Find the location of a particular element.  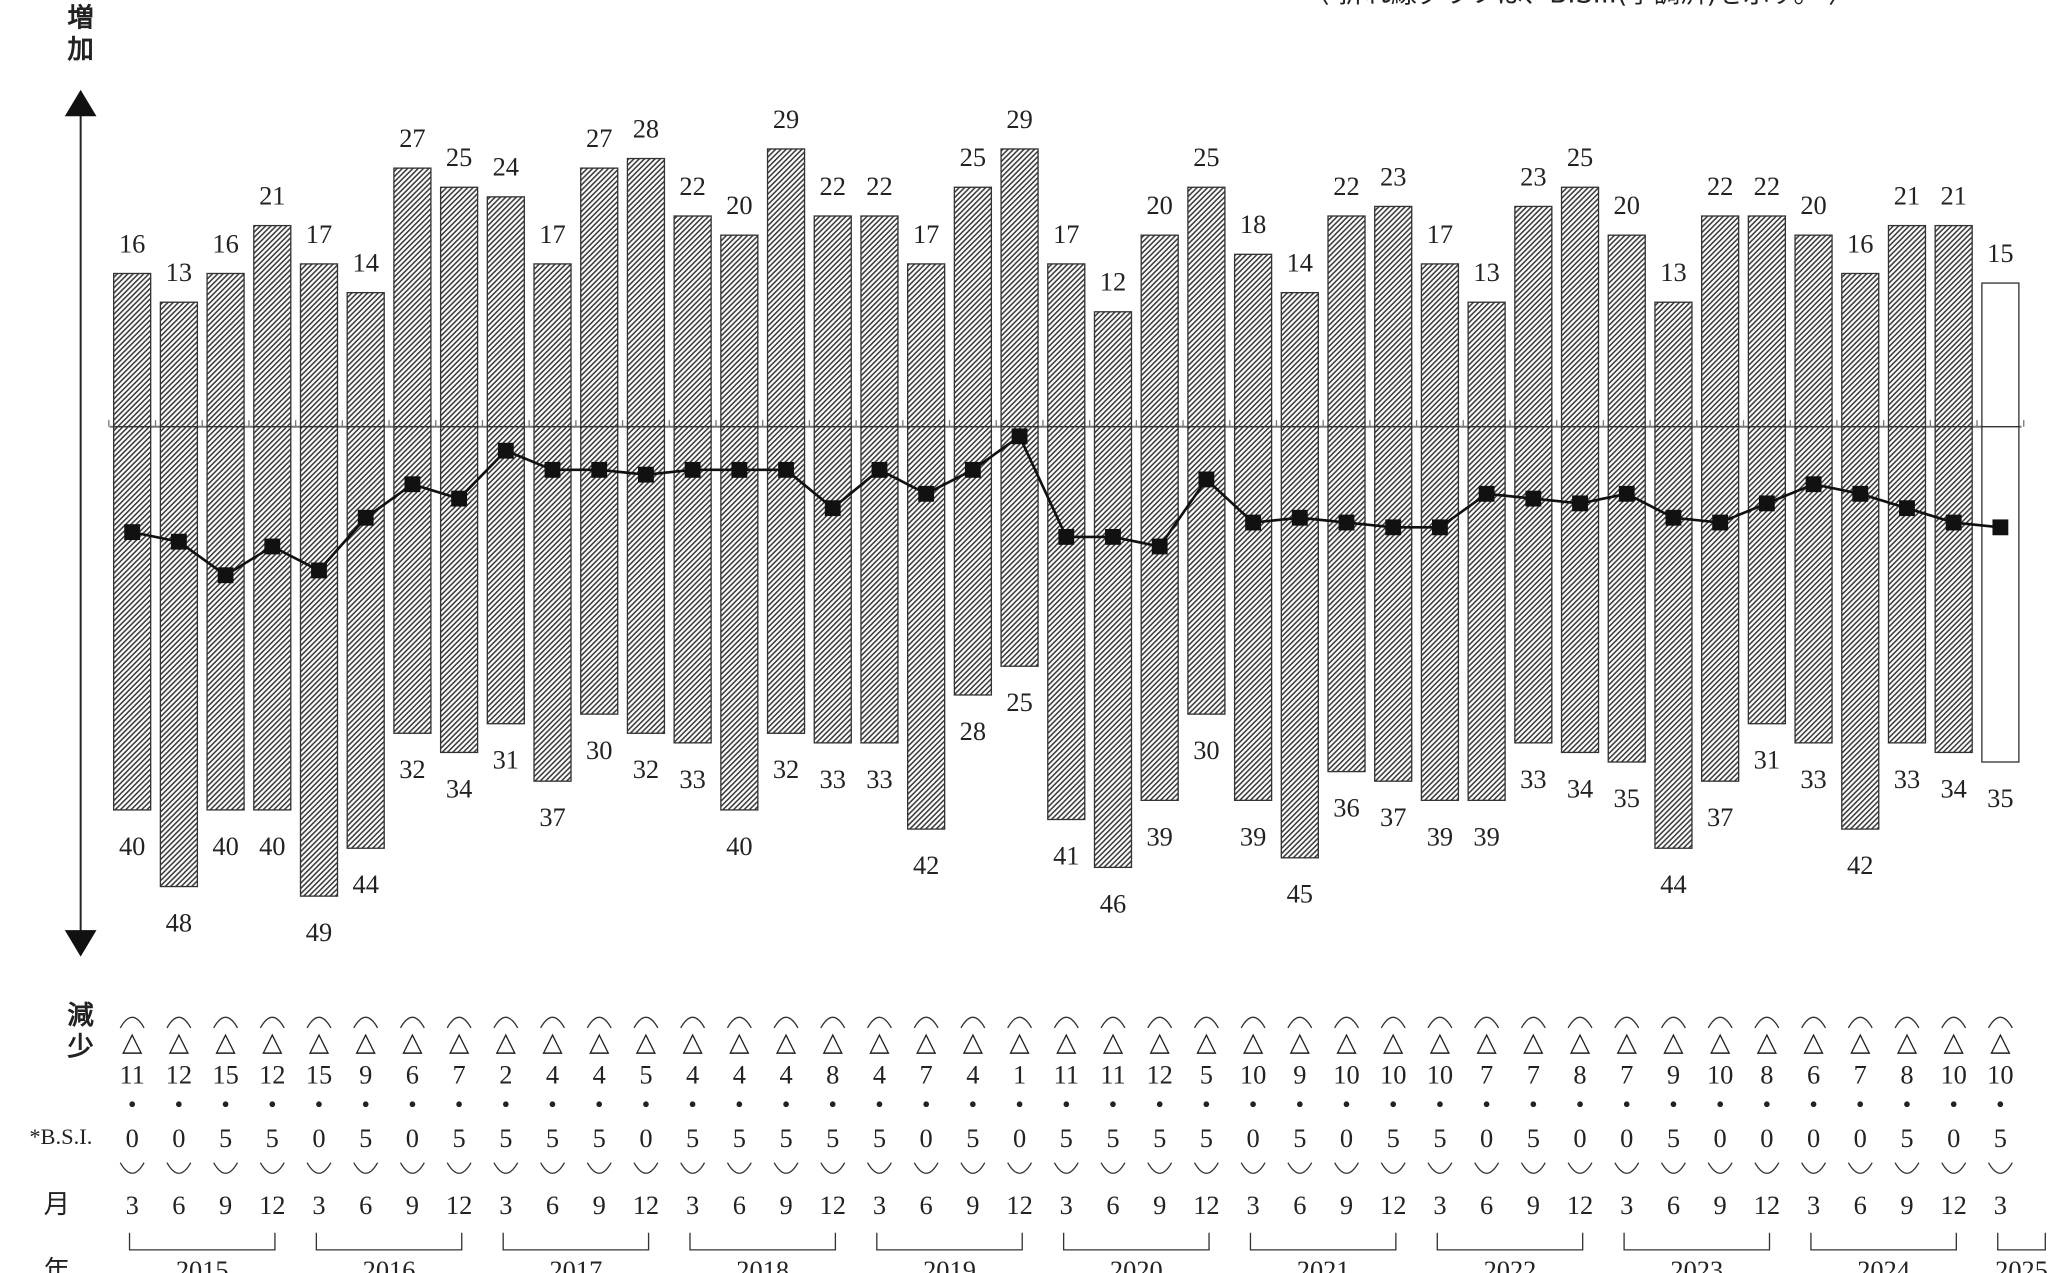

decrease-value-label: 30 is located at coordinates (1206, 750).